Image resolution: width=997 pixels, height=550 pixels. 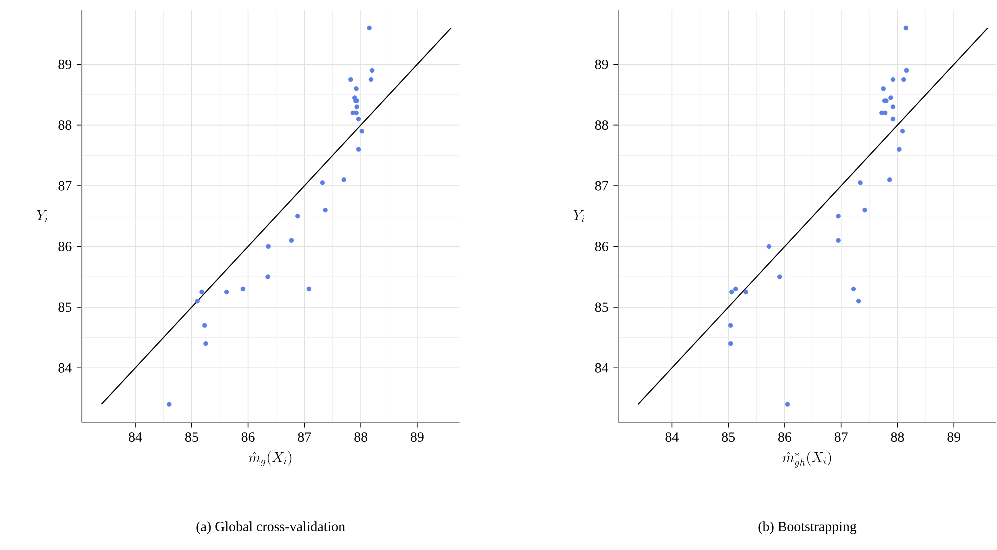 I want to click on text: (b) Bootstrapping, so click(x=807, y=528).